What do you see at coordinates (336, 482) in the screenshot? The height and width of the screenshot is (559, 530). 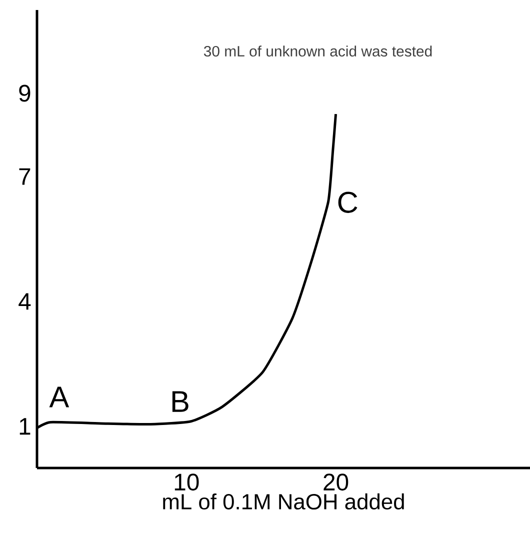 I see `x-tick-label: 20` at bounding box center [336, 482].